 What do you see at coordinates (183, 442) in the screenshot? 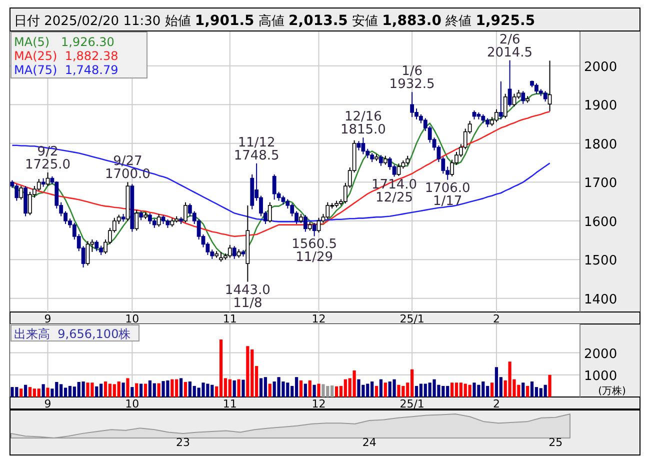
I see `xtick: 23` at bounding box center [183, 442].